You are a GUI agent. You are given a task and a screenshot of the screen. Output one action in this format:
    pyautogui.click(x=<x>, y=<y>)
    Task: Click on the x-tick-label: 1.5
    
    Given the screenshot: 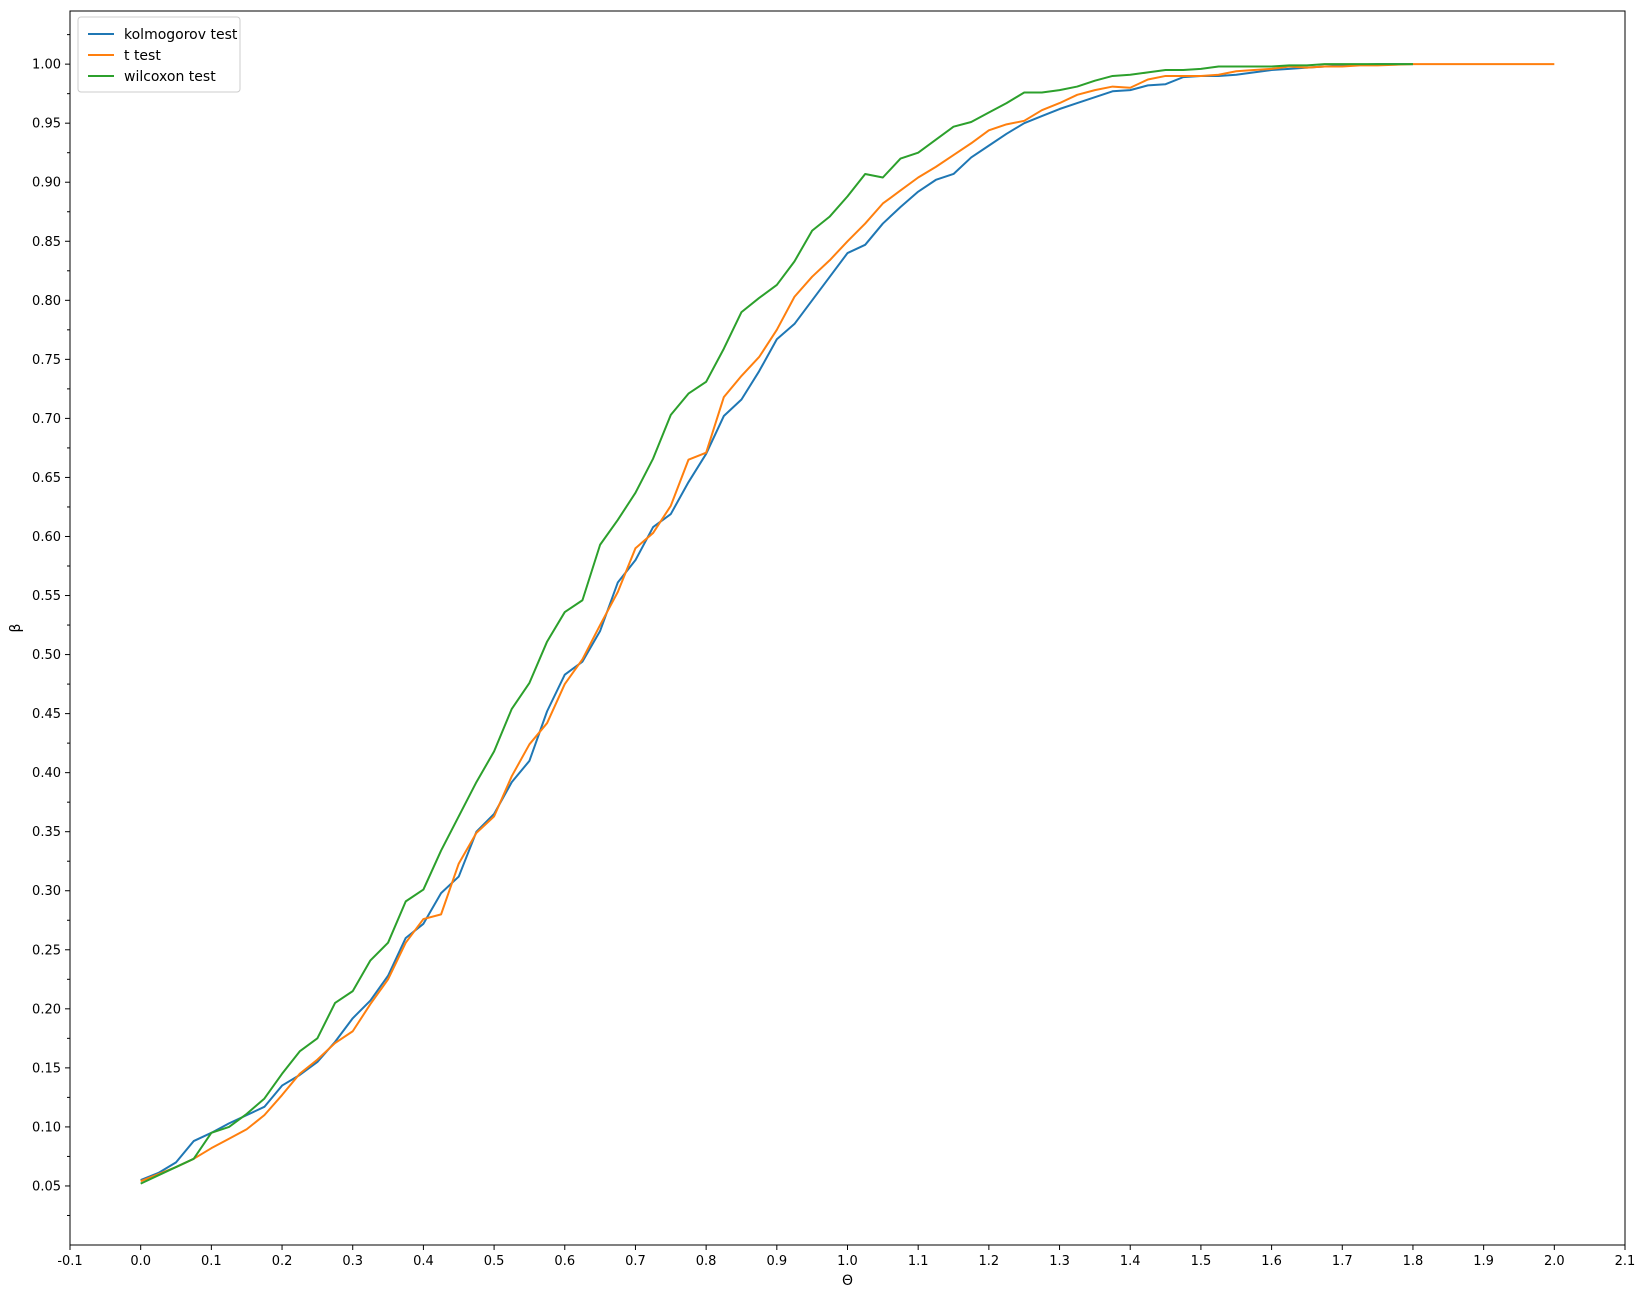 What is the action you would take?
    pyautogui.click(x=1201, y=1261)
    